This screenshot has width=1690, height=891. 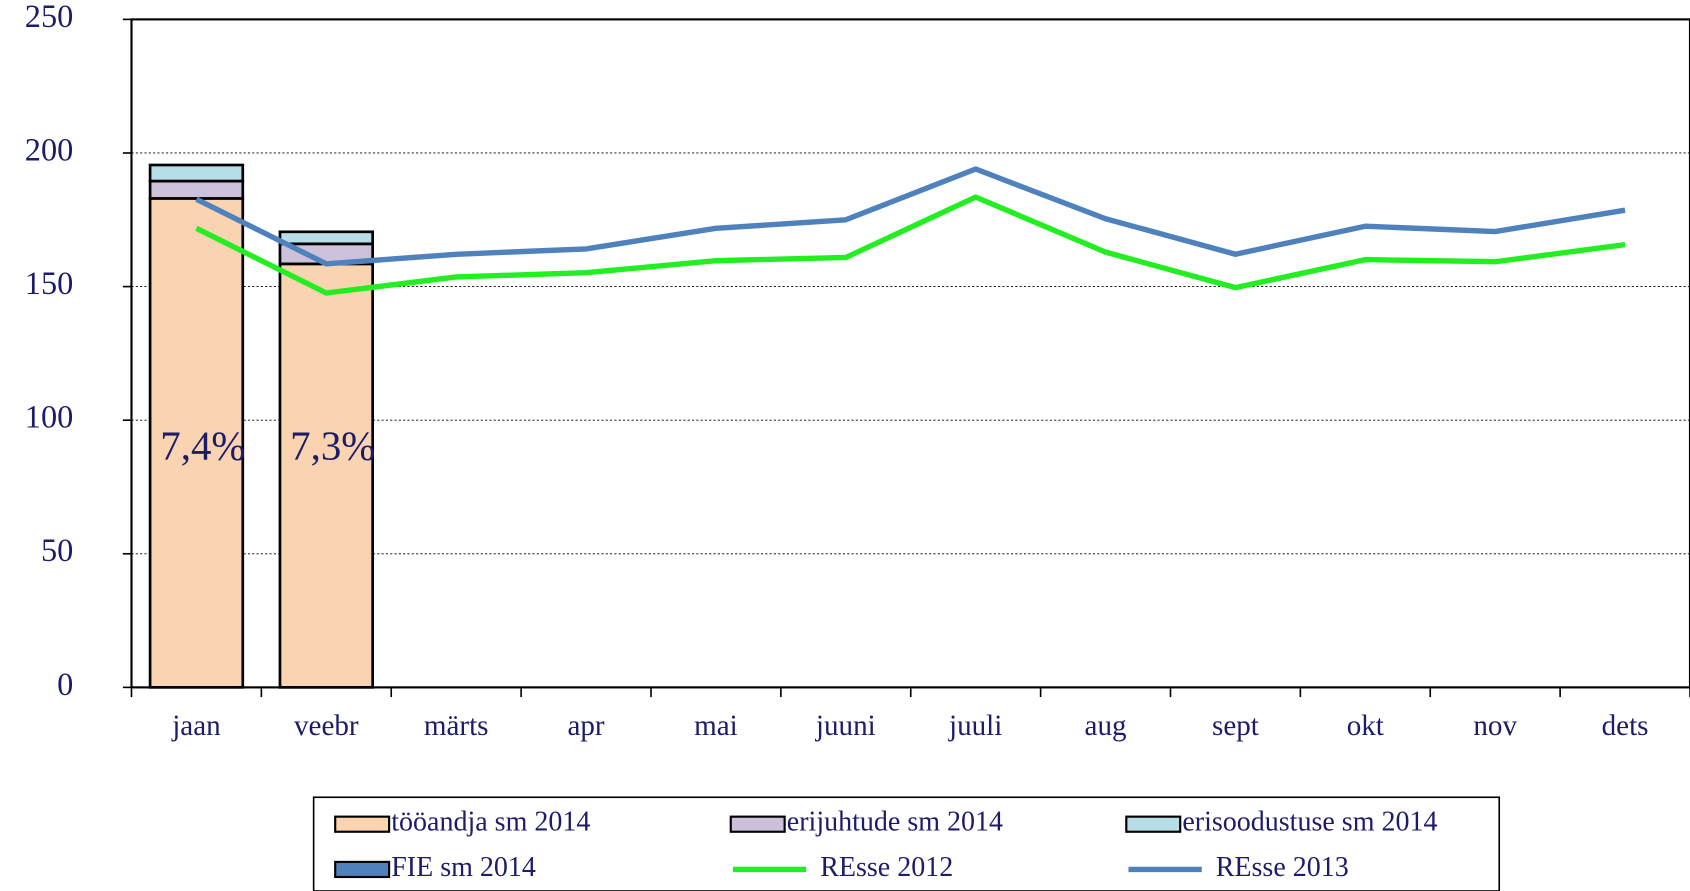 What do you see at coordinates (202, 446) in the screenshot?
I see `annotation: 7,4%` at bounding box center [202, 446].